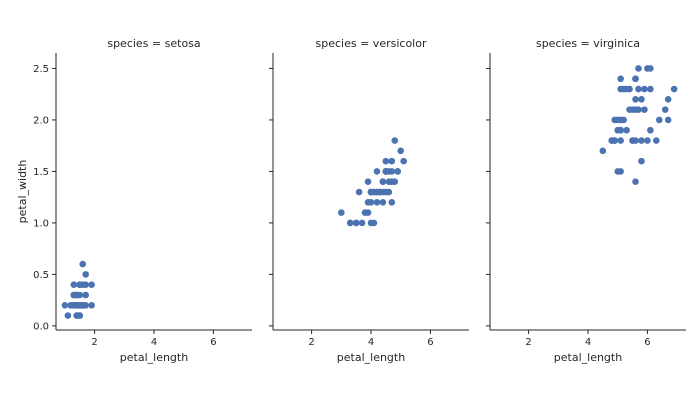 The height and width of the screenshot is (420, 700). I want to click on y-tick-label-2: 1.0, so click(41, 223).